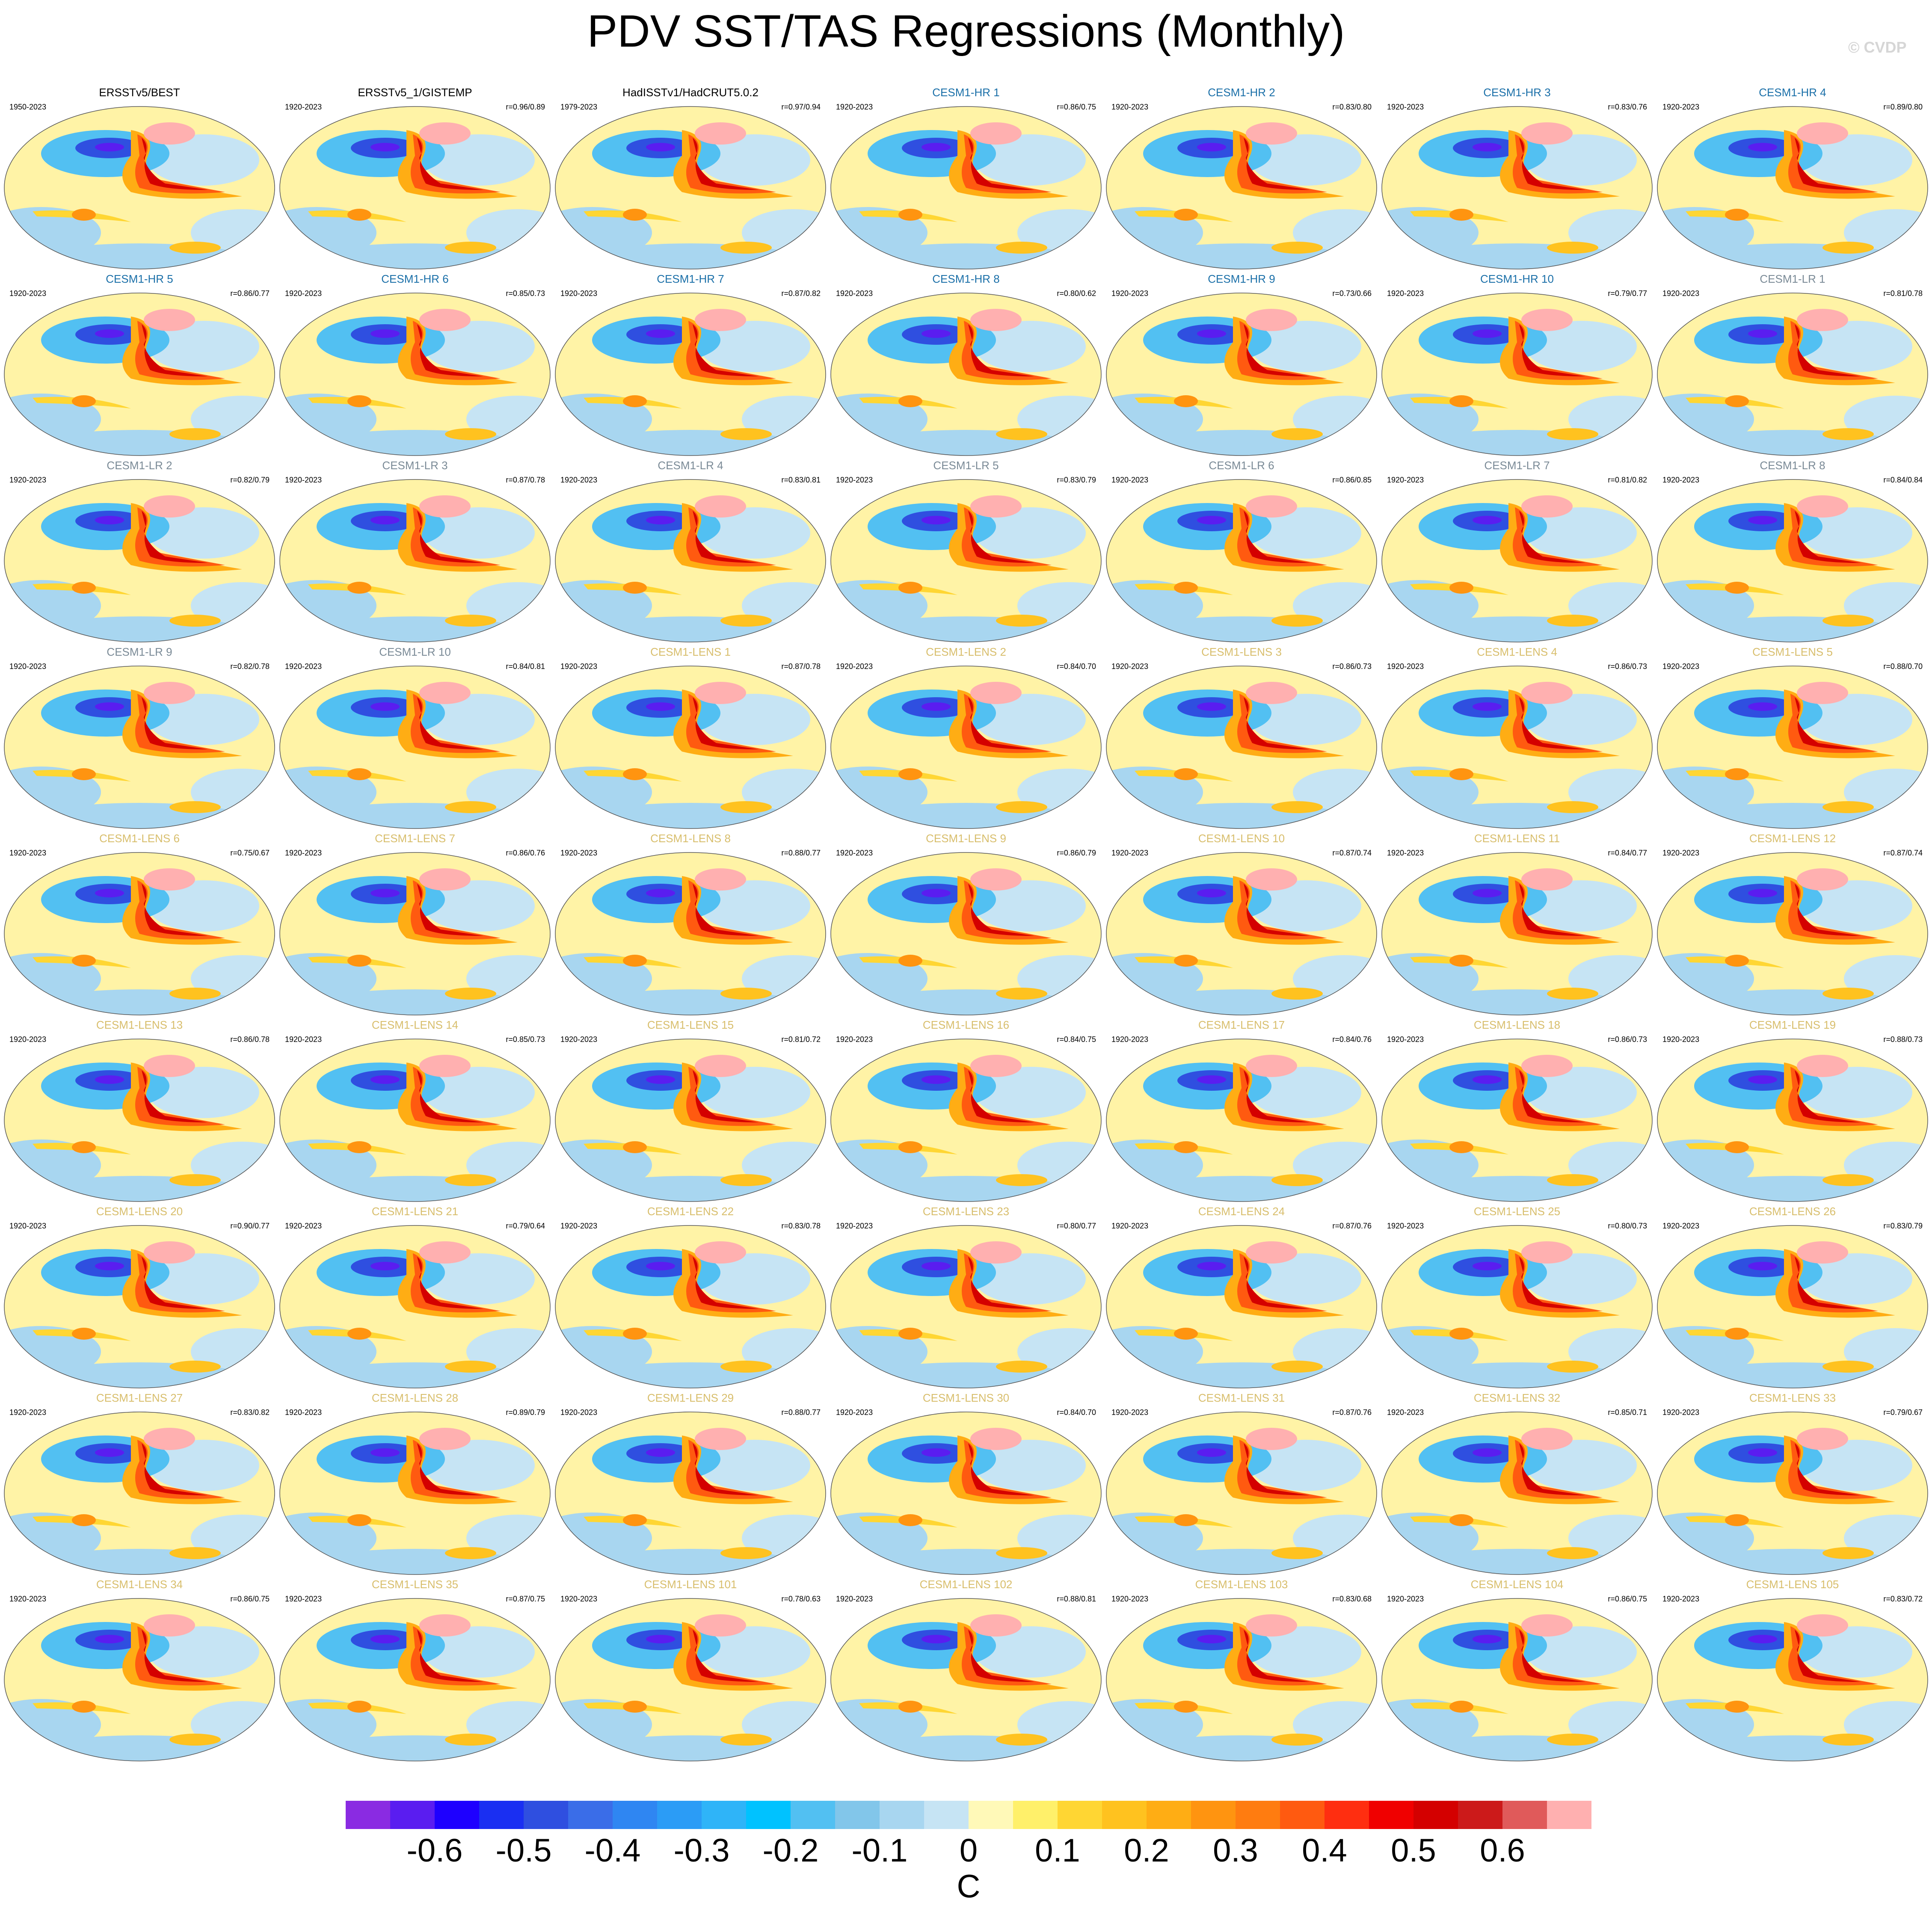  I want to click on panel-title: CESM1-HR 8, so click(966, 278).